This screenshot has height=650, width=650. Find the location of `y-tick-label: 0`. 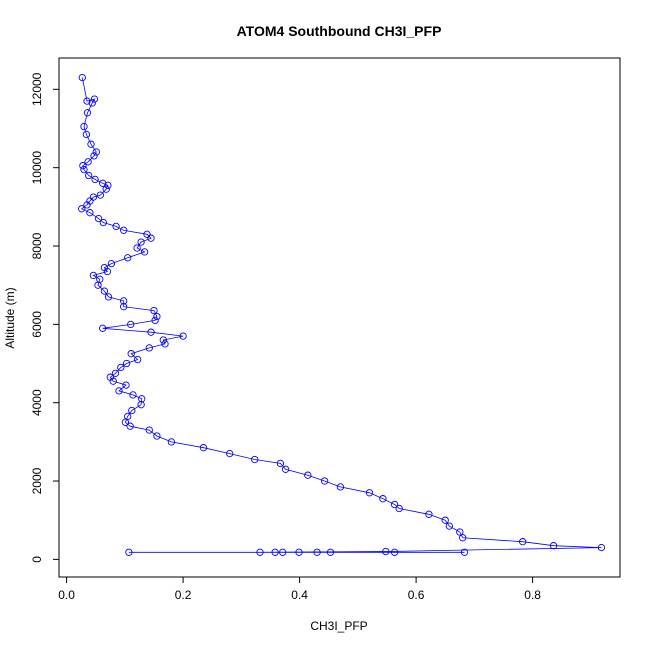

y-tick-label: 0 is located at coordinates (37, 559).